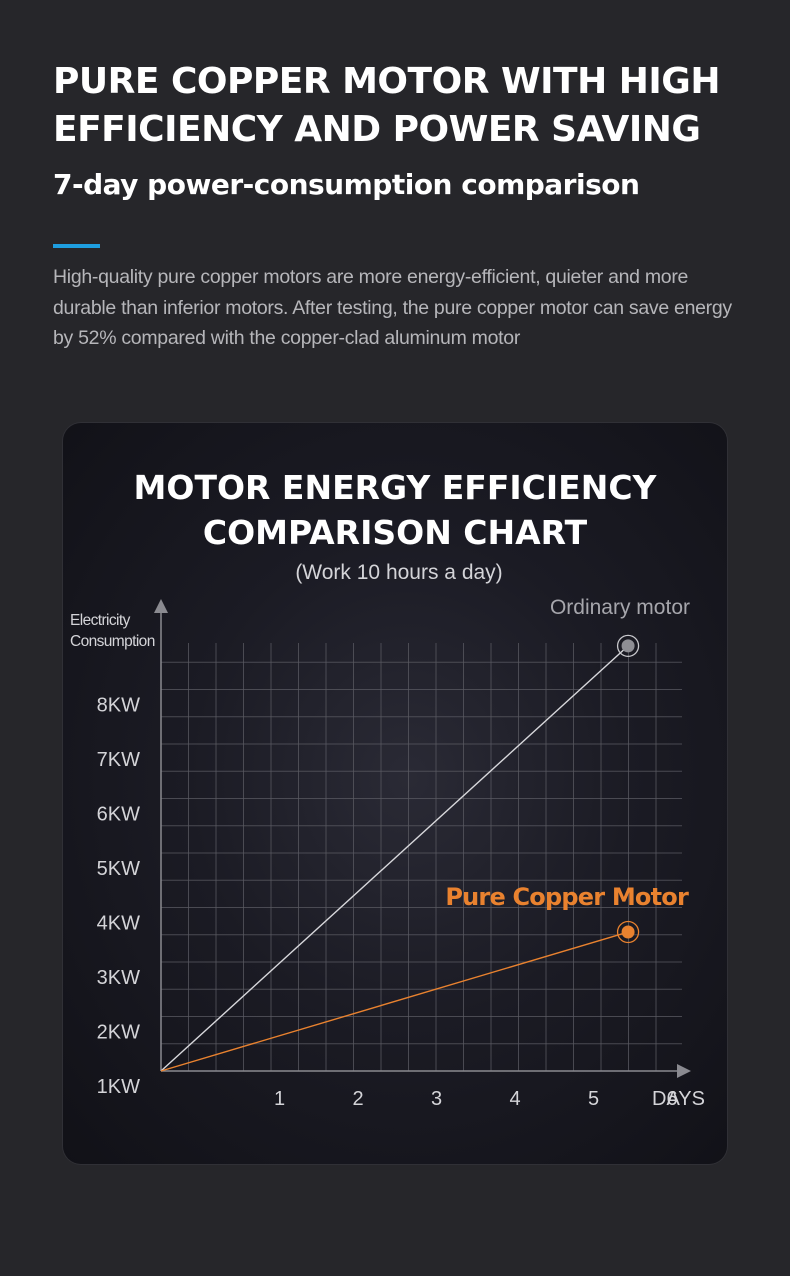 The height and width of the screenshot is (1276, 790). What do you see at coordinates (112, 641) in the screenshot?
I see `y-axis-label: Consumption` at bounding box center [112, 641].